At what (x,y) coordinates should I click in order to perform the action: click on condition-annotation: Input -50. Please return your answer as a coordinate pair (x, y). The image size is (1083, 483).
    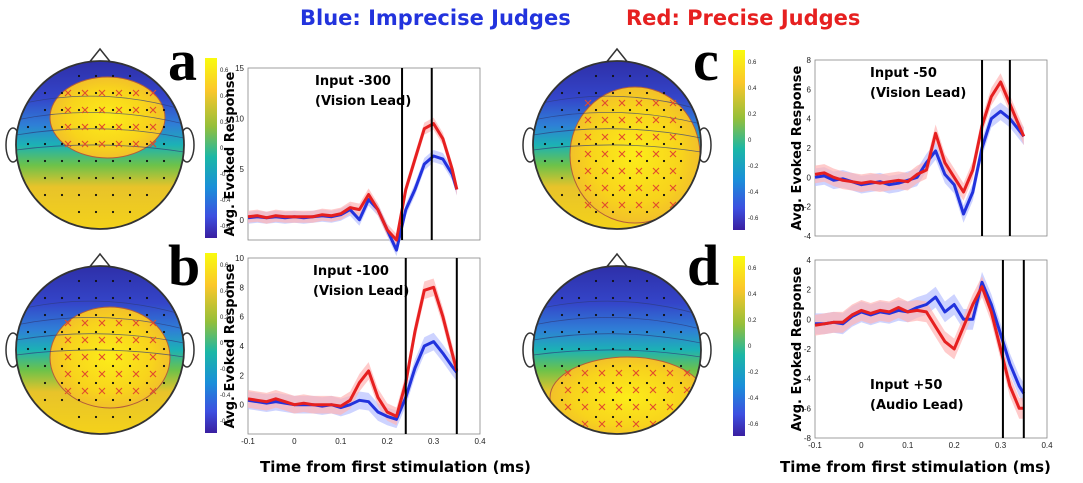
    Looking at the image, I should click on (903, 73).